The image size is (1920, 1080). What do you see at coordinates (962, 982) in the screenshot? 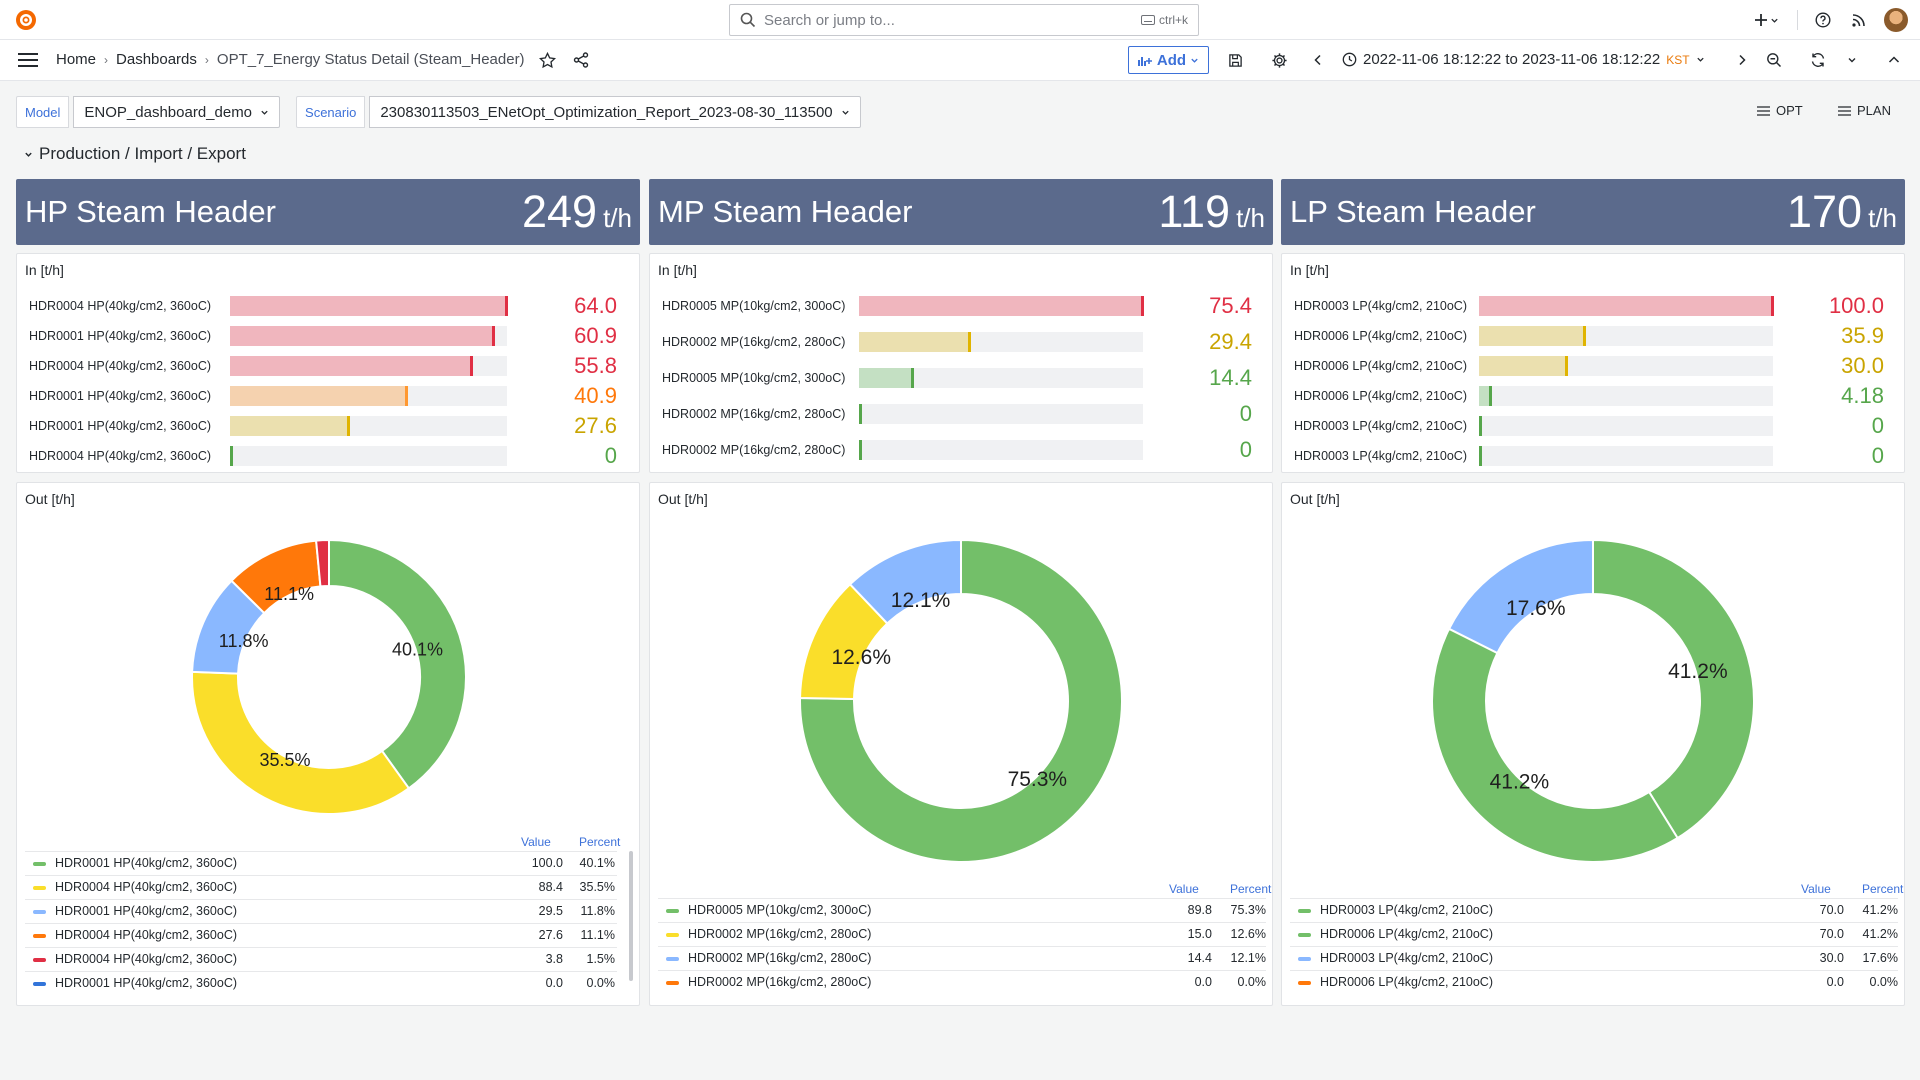
I see `legend-row: HDR0002 MP(16kg/cm2, 280oC) 0.0 0.0%` at bounding box center [962, 982].